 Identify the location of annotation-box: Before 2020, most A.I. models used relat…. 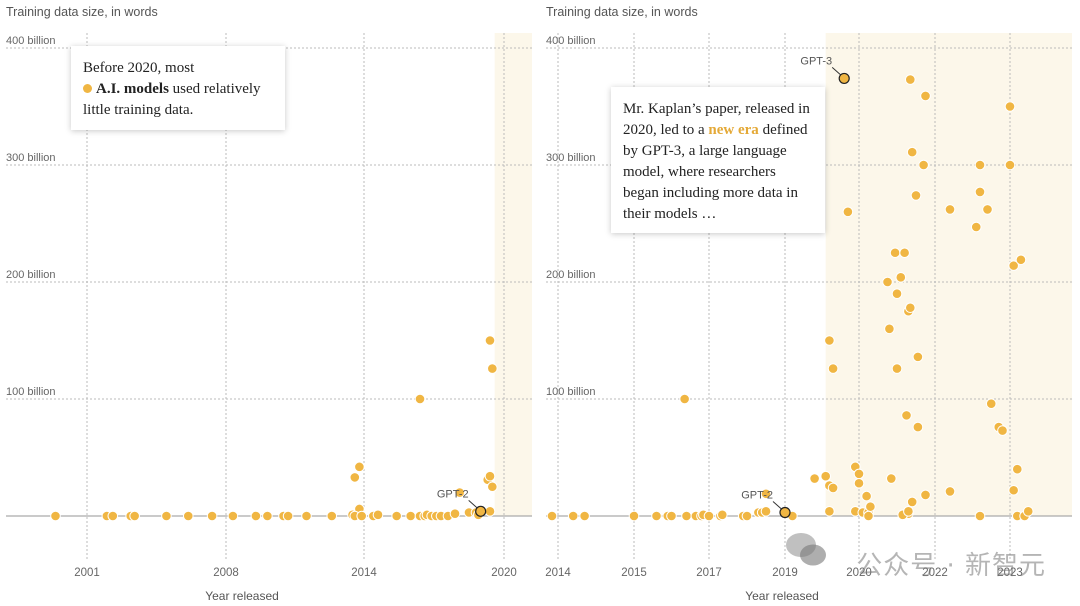
(178, 88).